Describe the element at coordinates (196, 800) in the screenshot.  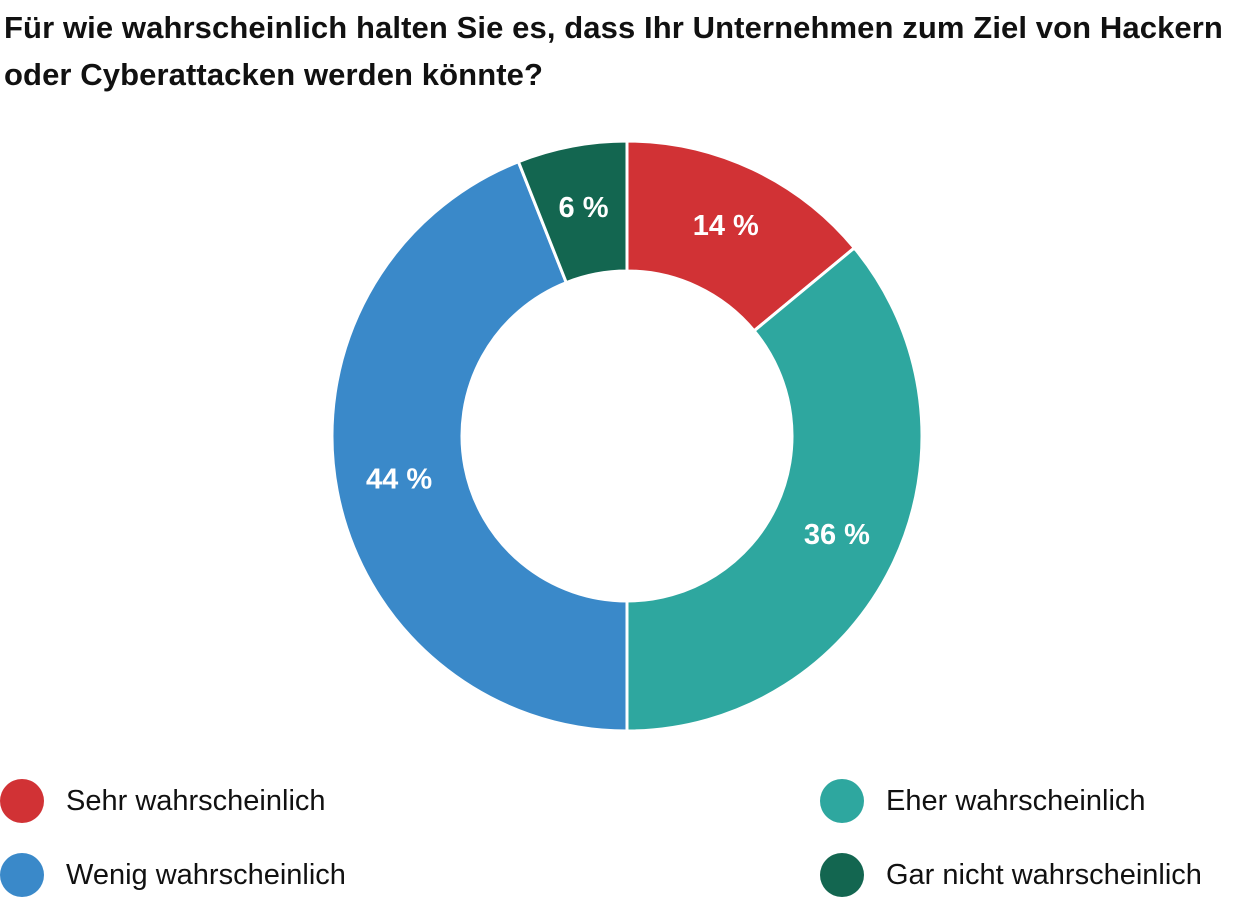
I see `legend-label-sehr-wahrscheinlich: Sehr wahrscheinlich` at that location.